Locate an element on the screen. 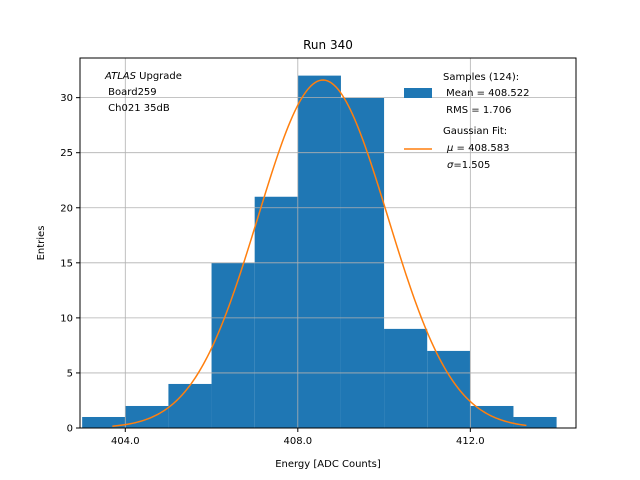 Image resolution: width=640 pixels, height=480 pixels. x-tick-label: 404.0 is located at coordinates (125, 441).